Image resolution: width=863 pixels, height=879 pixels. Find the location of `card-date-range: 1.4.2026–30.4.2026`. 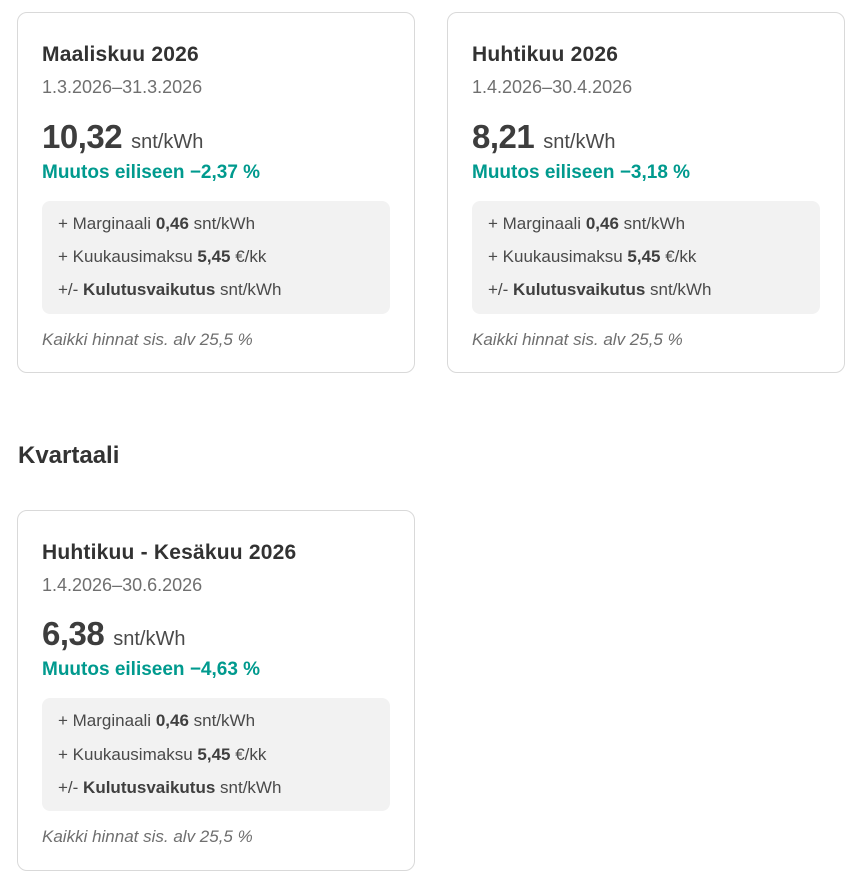

card-date-range: 1.4.2026–30.4.2026 is located at coordinates (552, 87).